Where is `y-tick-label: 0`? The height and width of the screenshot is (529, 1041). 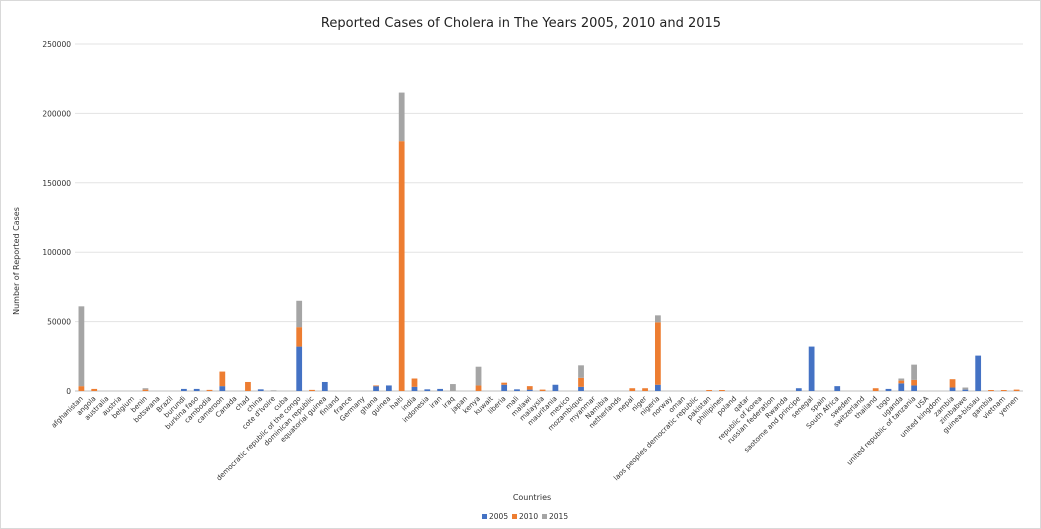 y-tick-label: 0 is located at coordinates (68, 391).